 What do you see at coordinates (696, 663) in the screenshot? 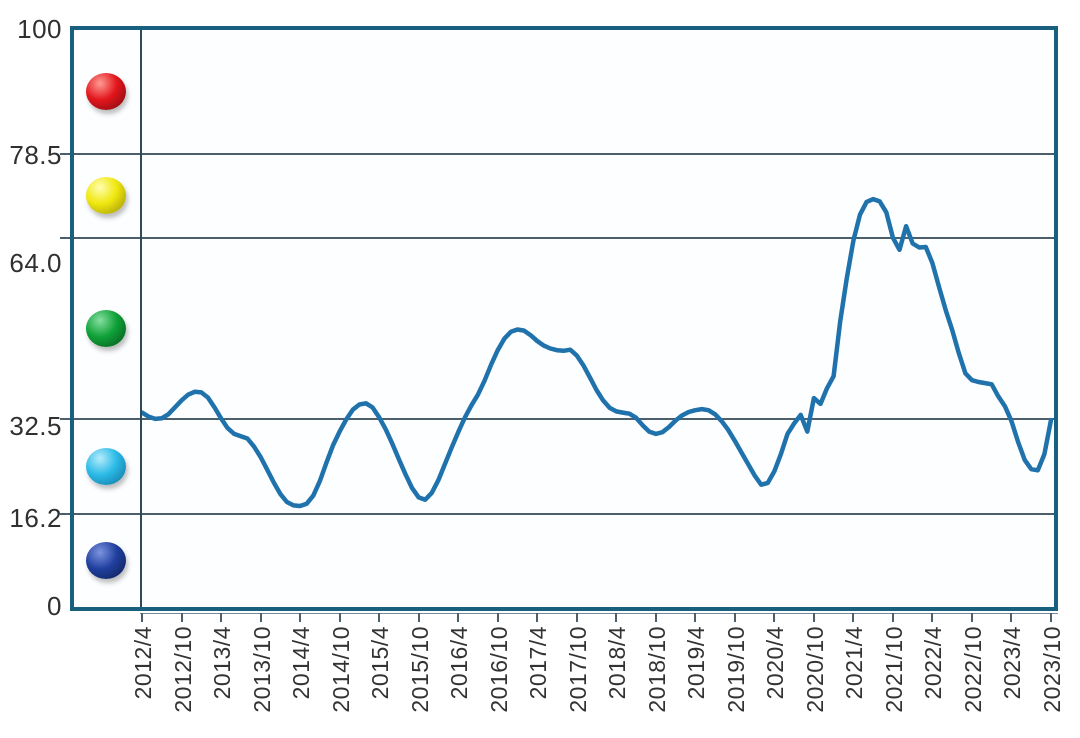
I see `x-axis-label: 2019/4` at bounding box center [696, 663].